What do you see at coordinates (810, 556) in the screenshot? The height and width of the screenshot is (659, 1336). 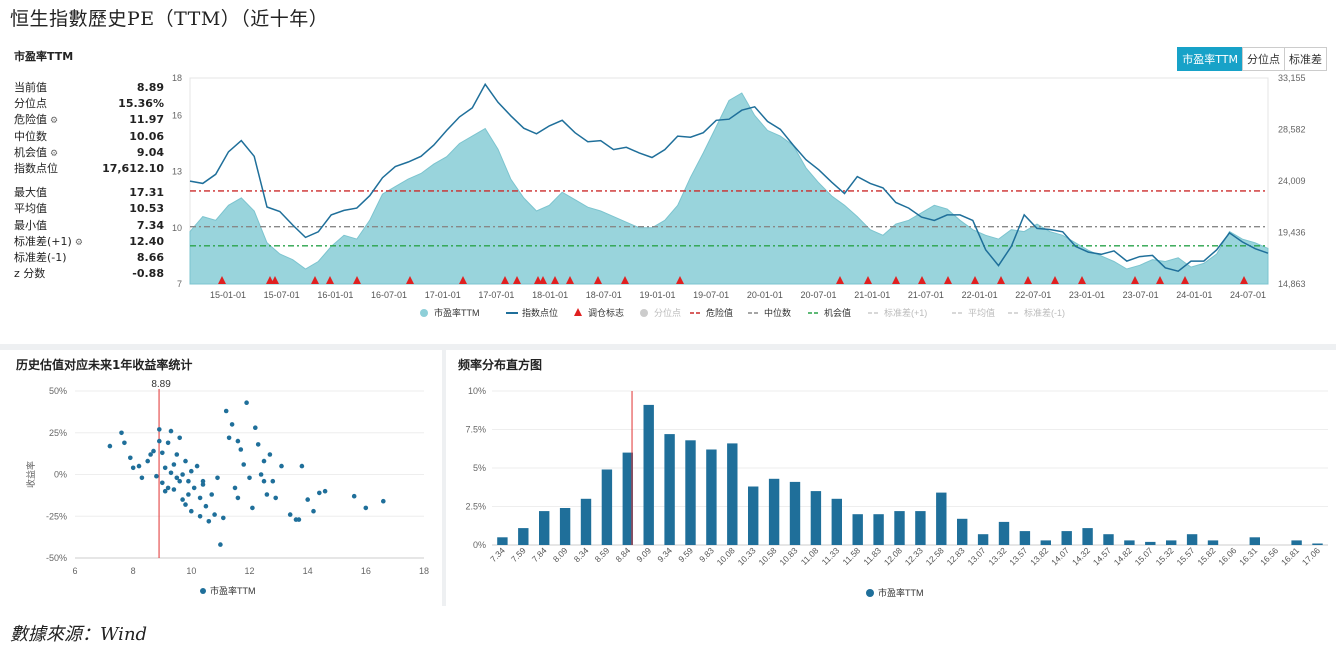 I see `x-tick: 11.08` at bounding box center [810, 556].